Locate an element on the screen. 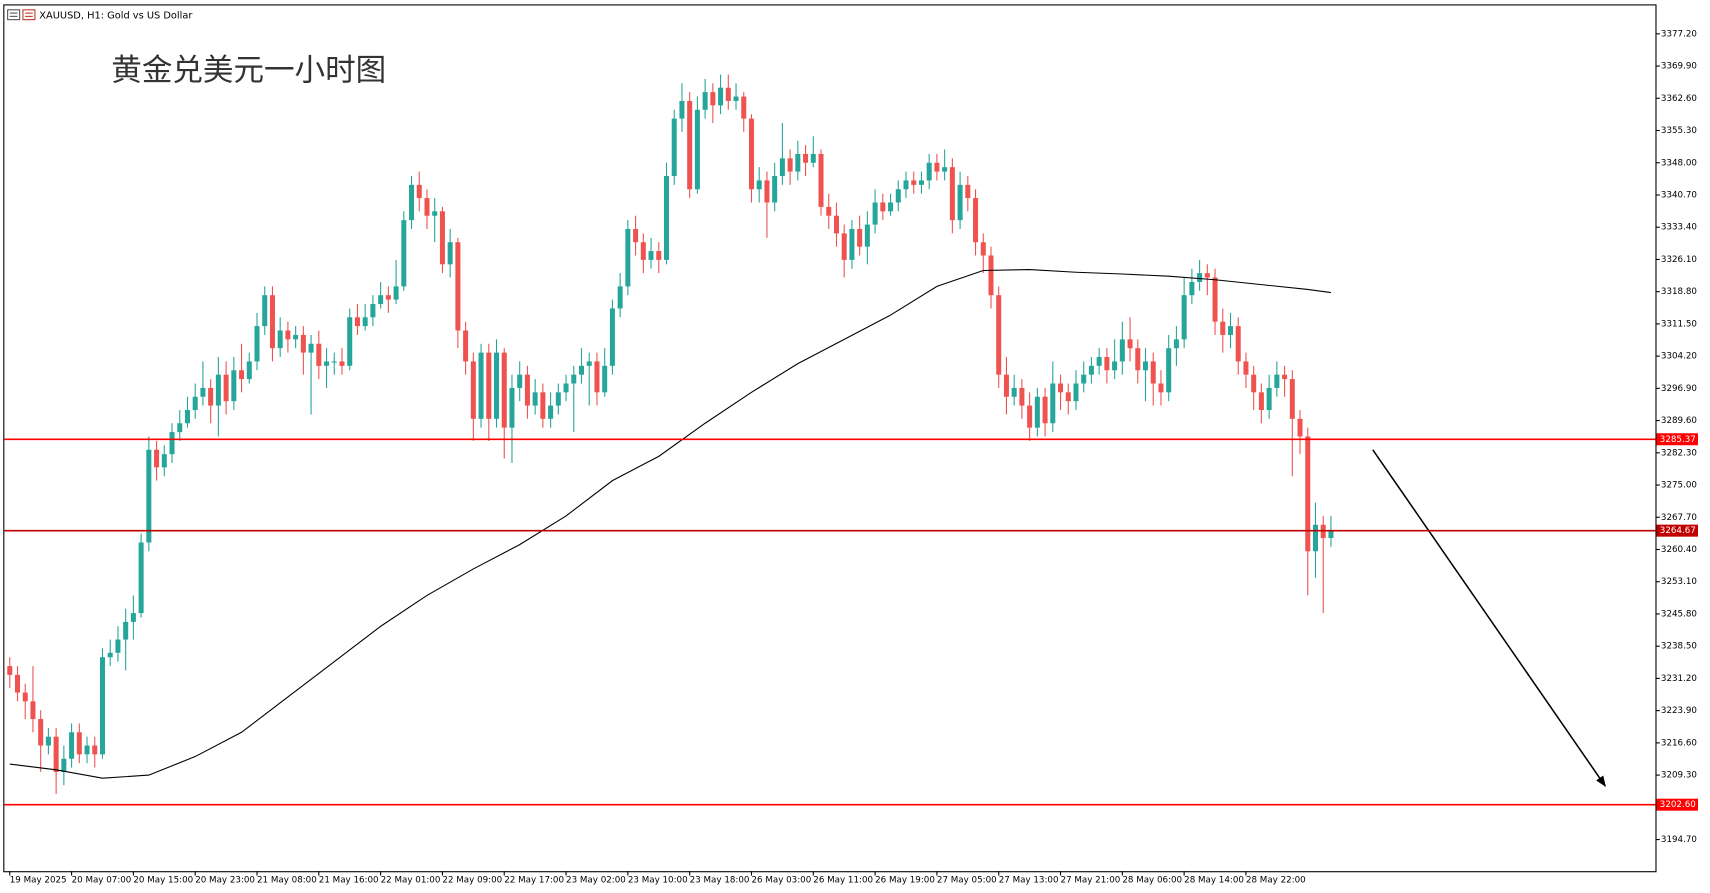 The image size is (1710, 893). x-tick-label: 23 May 10:00 is located at coordinates (658, 880).